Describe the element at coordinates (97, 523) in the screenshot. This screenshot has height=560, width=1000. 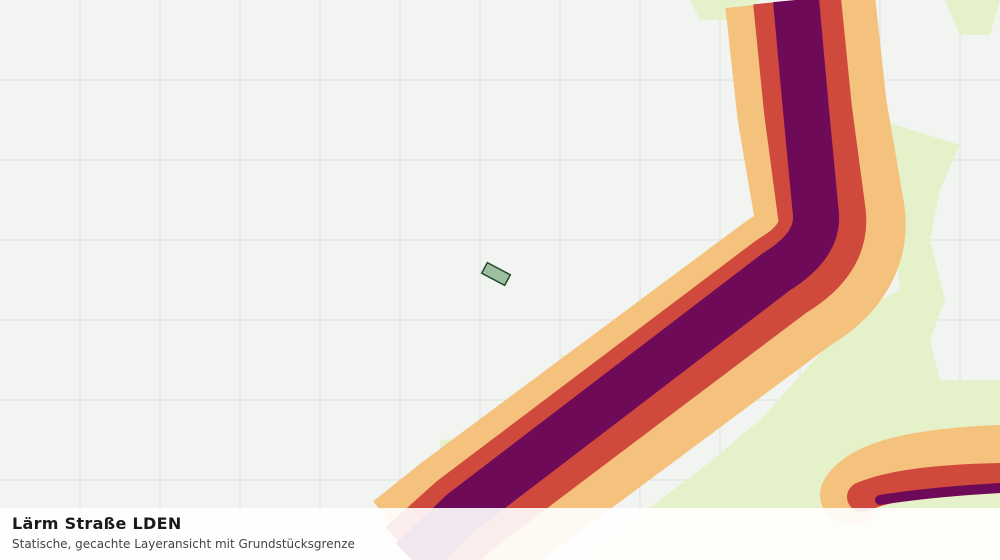
I see `layer-title: Lärm Straße LDEN` at that location.